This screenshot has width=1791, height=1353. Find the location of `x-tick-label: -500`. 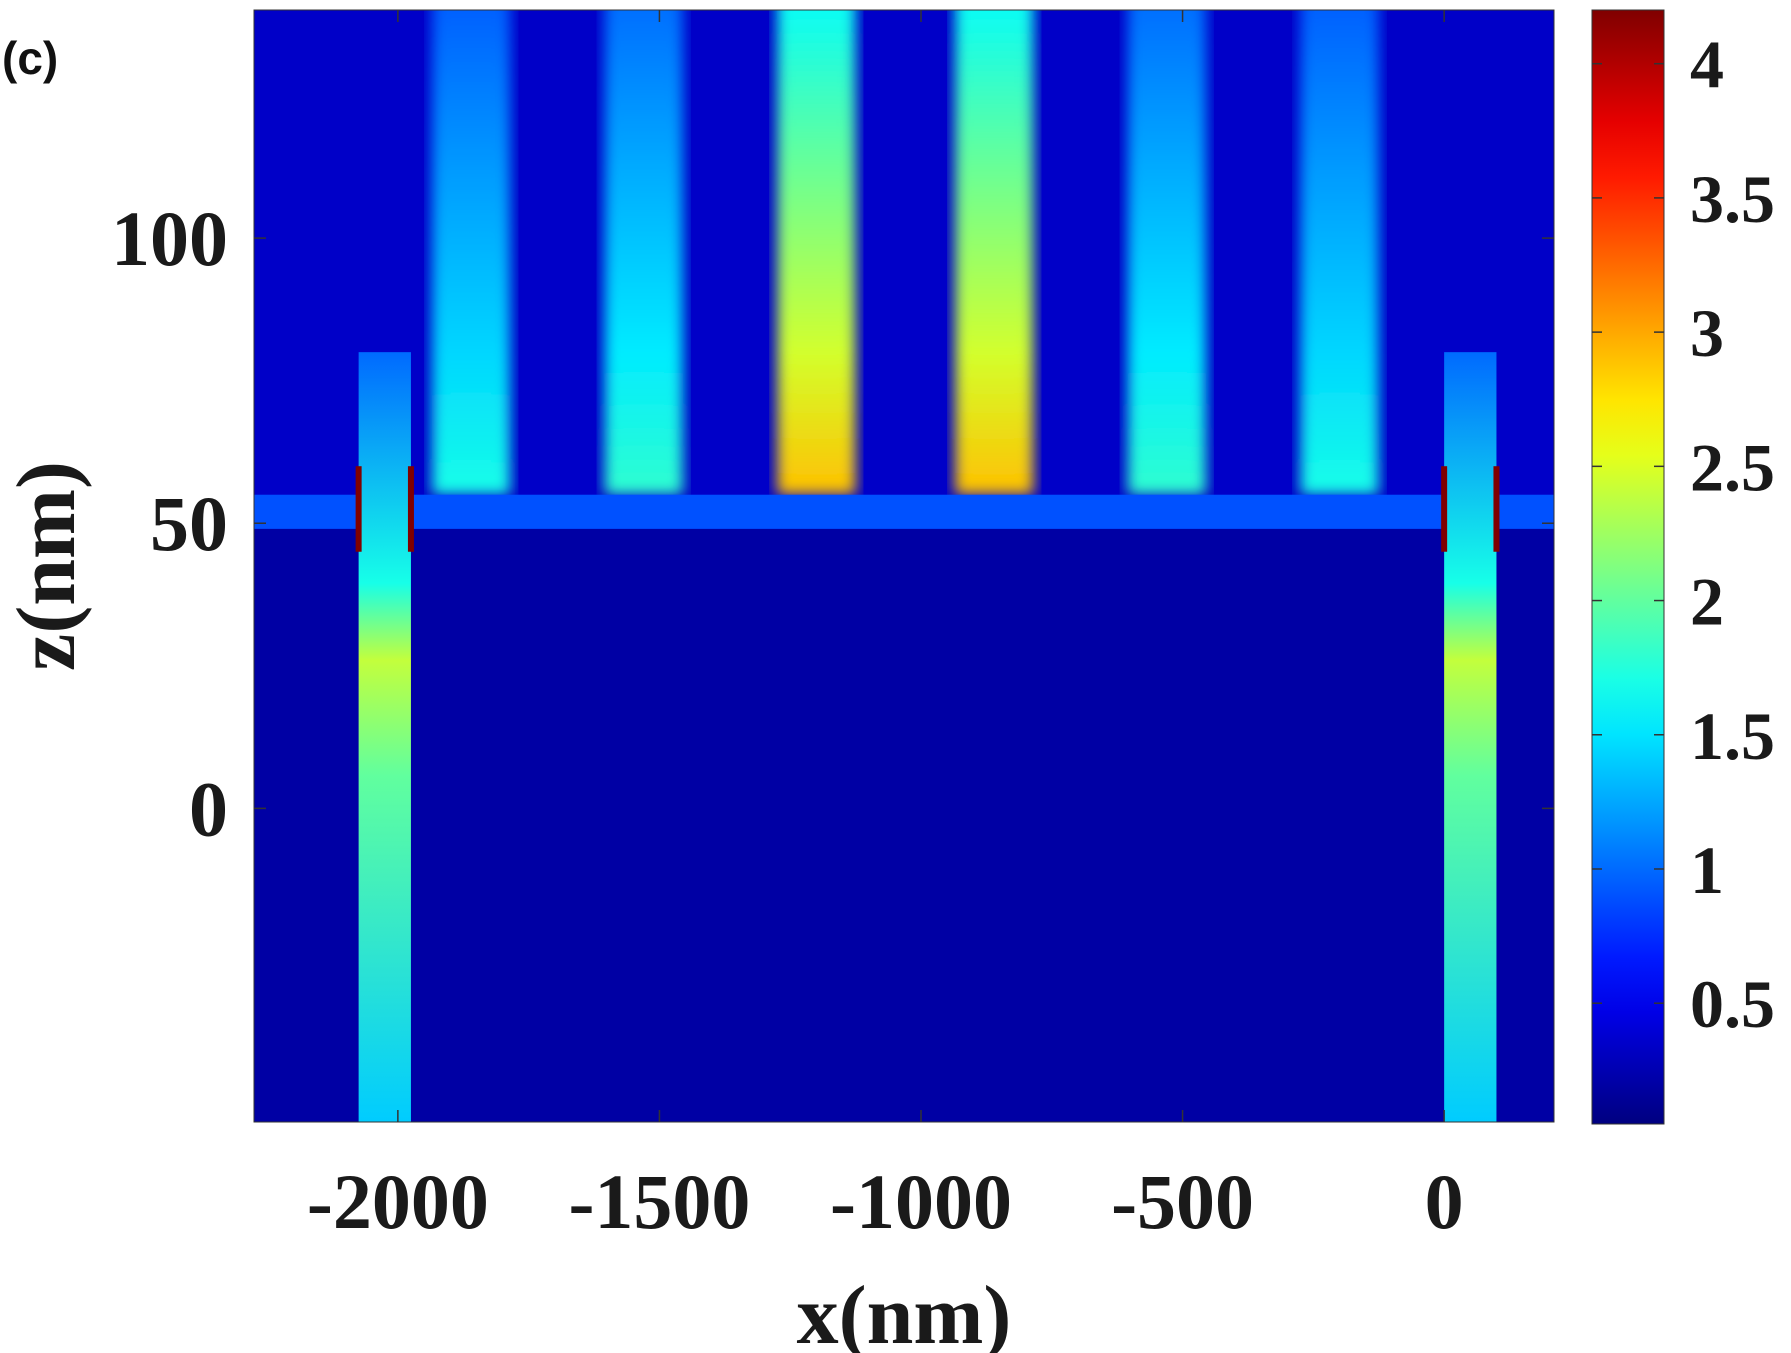

x-tick-label: -500 is located at coordinates (1182, 1201).